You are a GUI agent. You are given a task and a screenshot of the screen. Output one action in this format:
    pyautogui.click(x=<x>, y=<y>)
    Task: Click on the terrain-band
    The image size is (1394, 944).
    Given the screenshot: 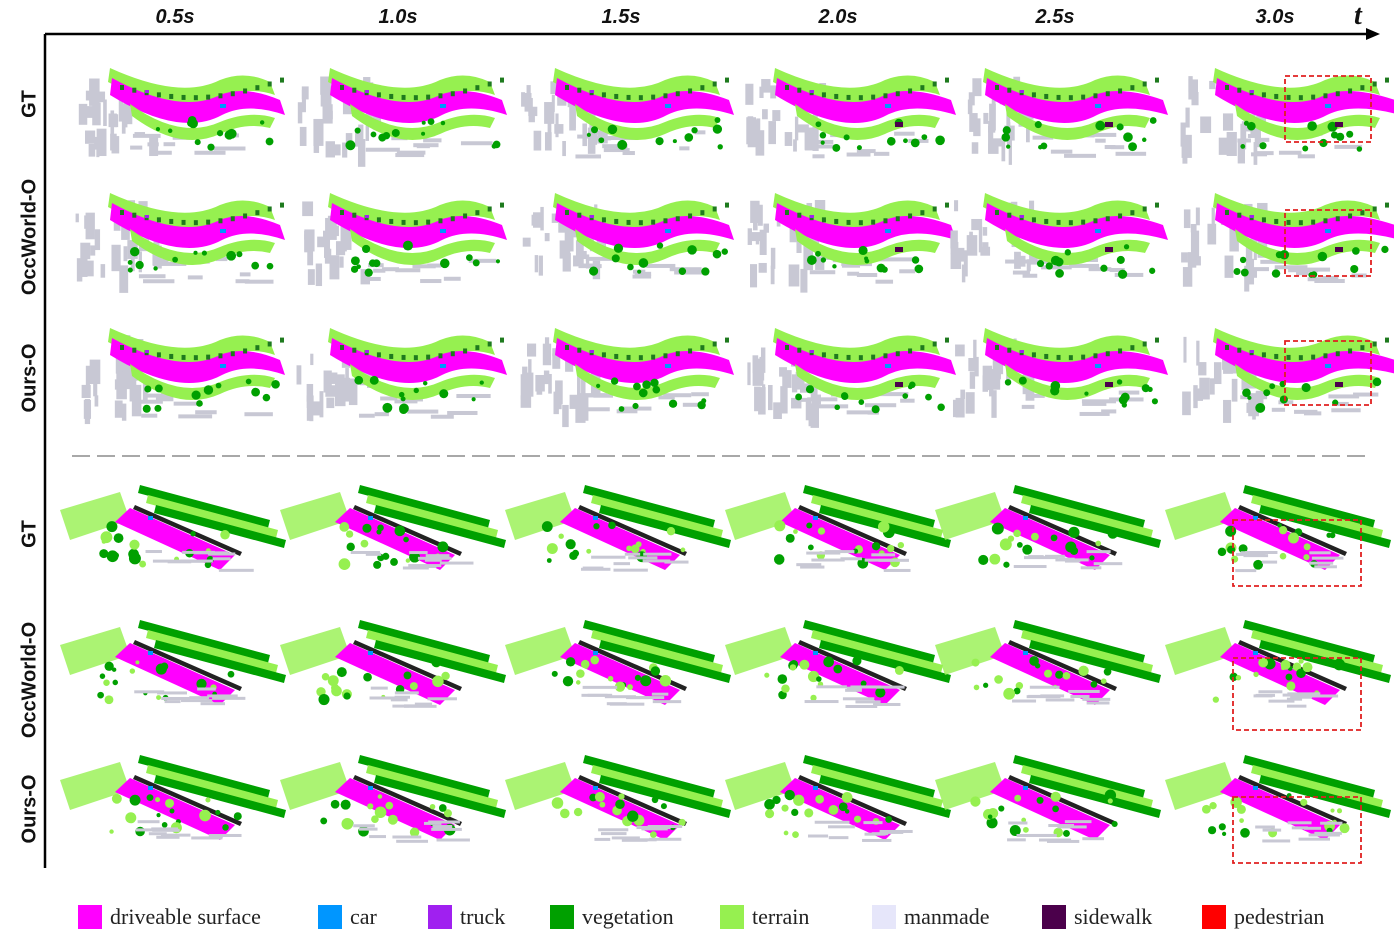 What is the action you would take?
    pyautogui.click(x=760, y=651)
    